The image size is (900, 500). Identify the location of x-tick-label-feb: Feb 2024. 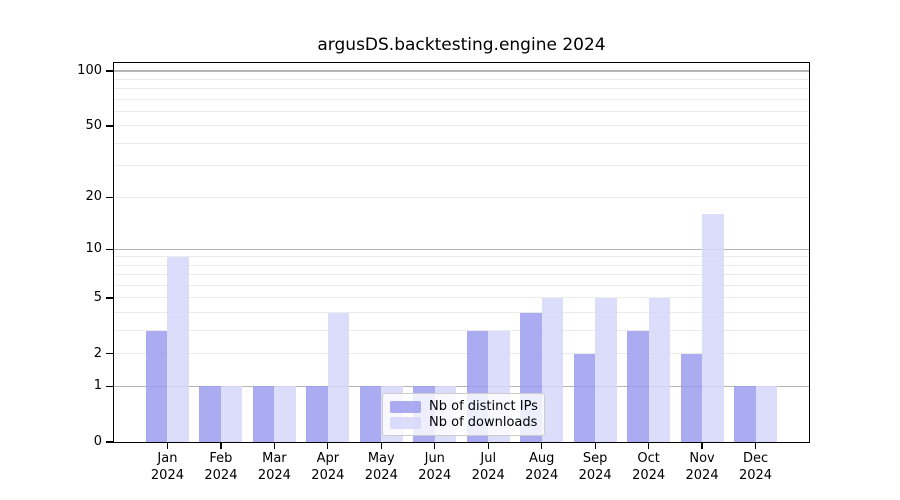
(221, 467).